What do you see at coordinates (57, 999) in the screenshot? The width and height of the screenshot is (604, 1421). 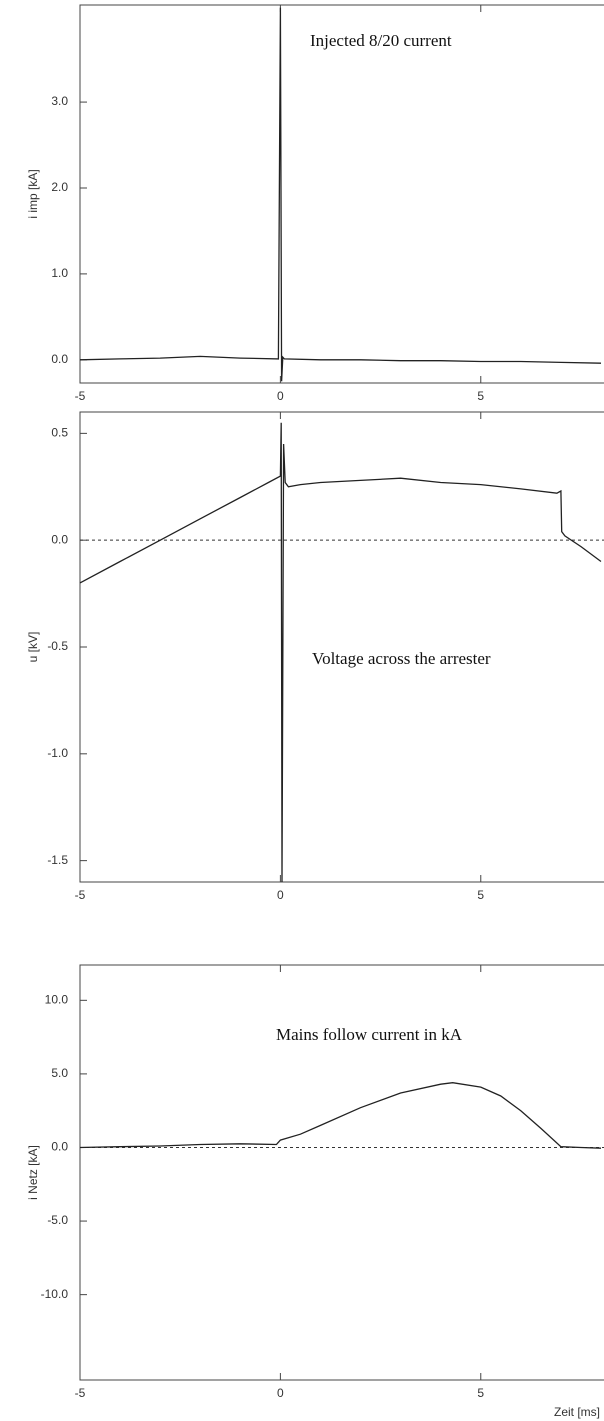 I see `y-tick-label: 10.0` at bounding box center [57, 999].